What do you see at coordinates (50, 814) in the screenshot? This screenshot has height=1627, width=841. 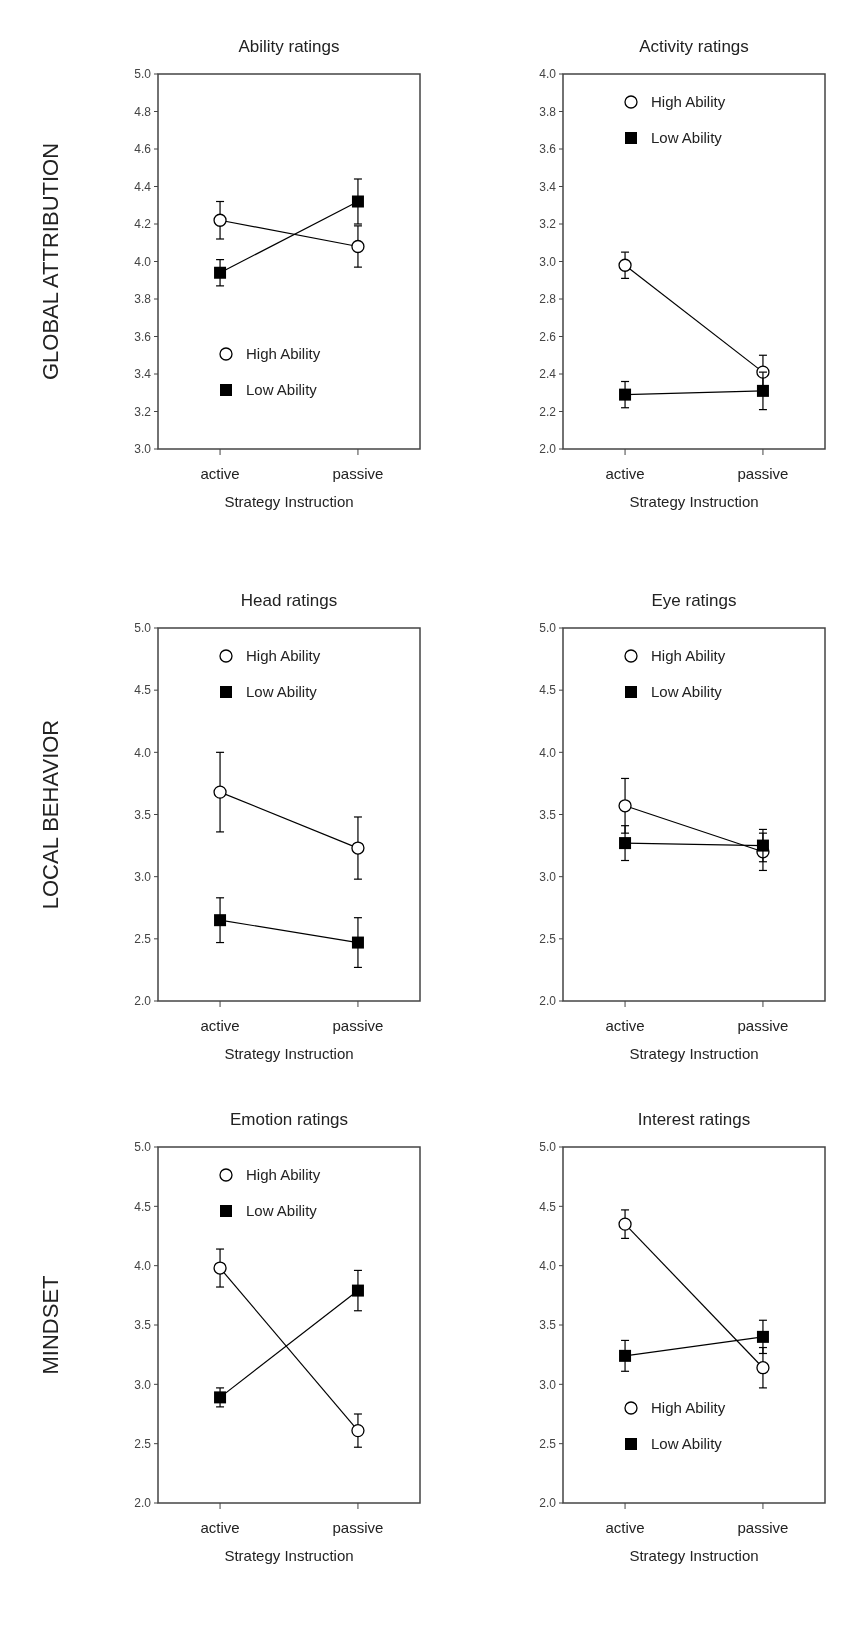 I see `y-axis-title: LOCAL BEHAVIOR` at bounding box center [50, 814].